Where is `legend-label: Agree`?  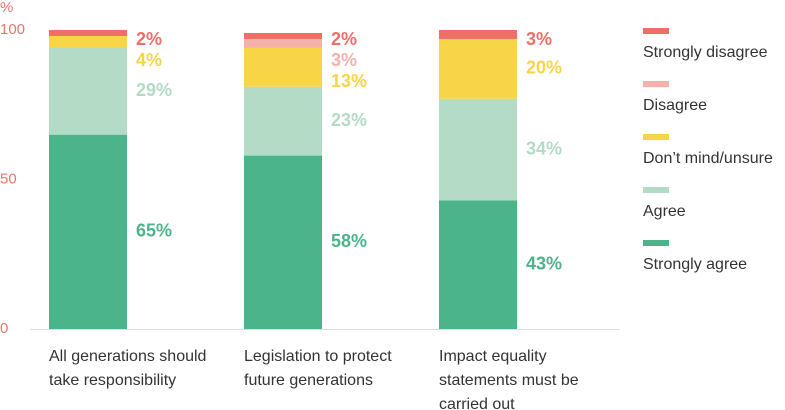 legend-label: Agree is located at coordinates (664, 211).